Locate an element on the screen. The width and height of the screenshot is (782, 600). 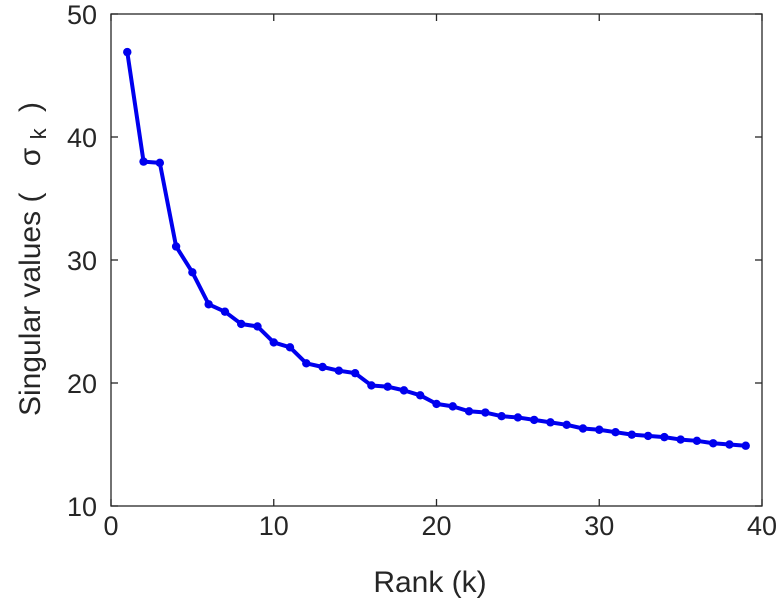
x-tick-label: 40 is located at coordinates (762, 526).